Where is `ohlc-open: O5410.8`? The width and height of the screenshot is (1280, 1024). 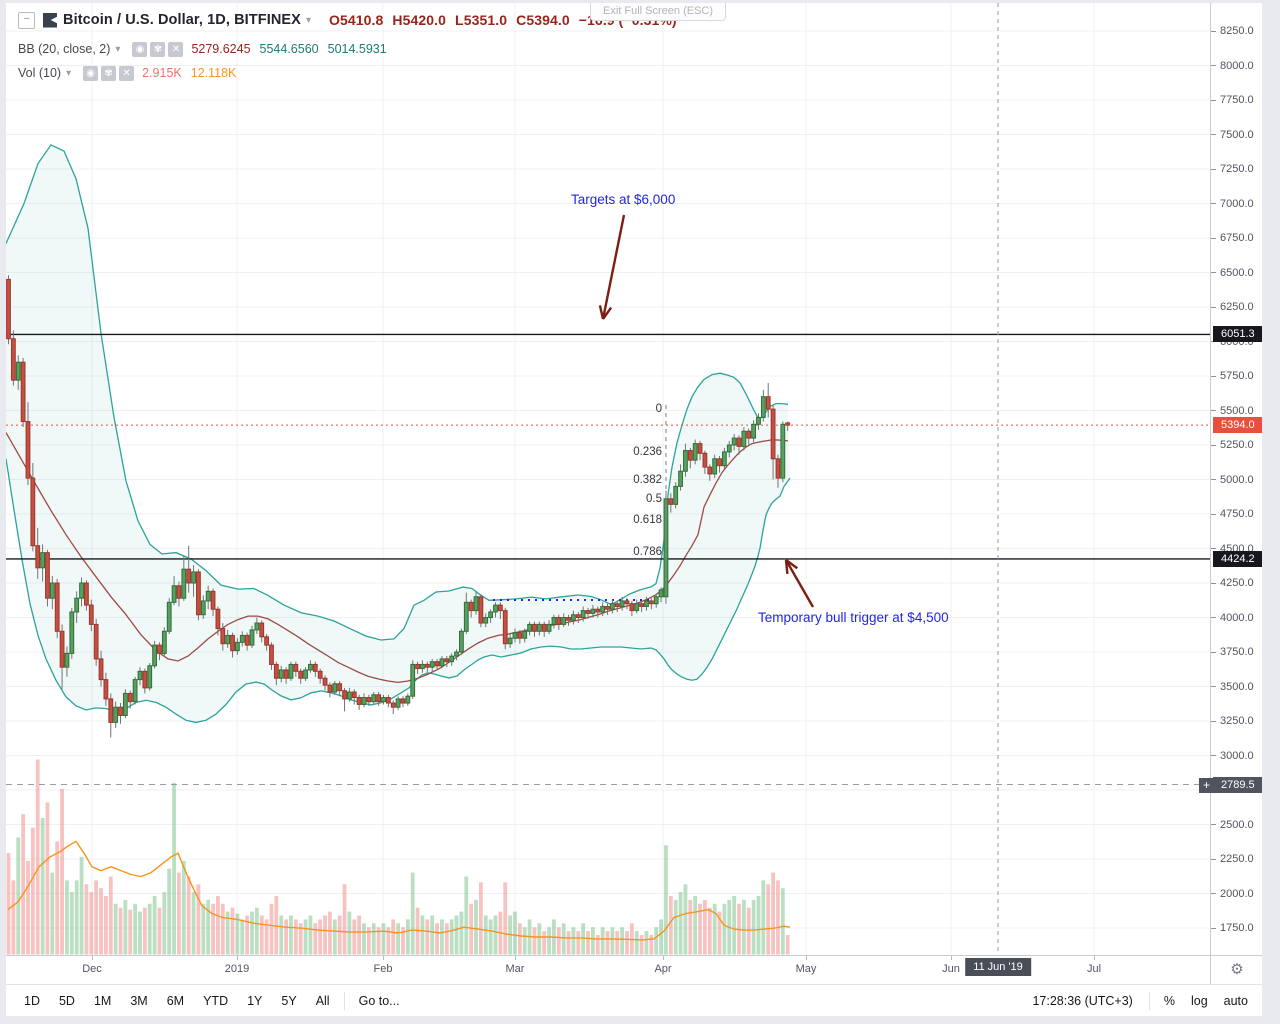
ohlc-open: O5410.8 is located at coordinates (356, 20).